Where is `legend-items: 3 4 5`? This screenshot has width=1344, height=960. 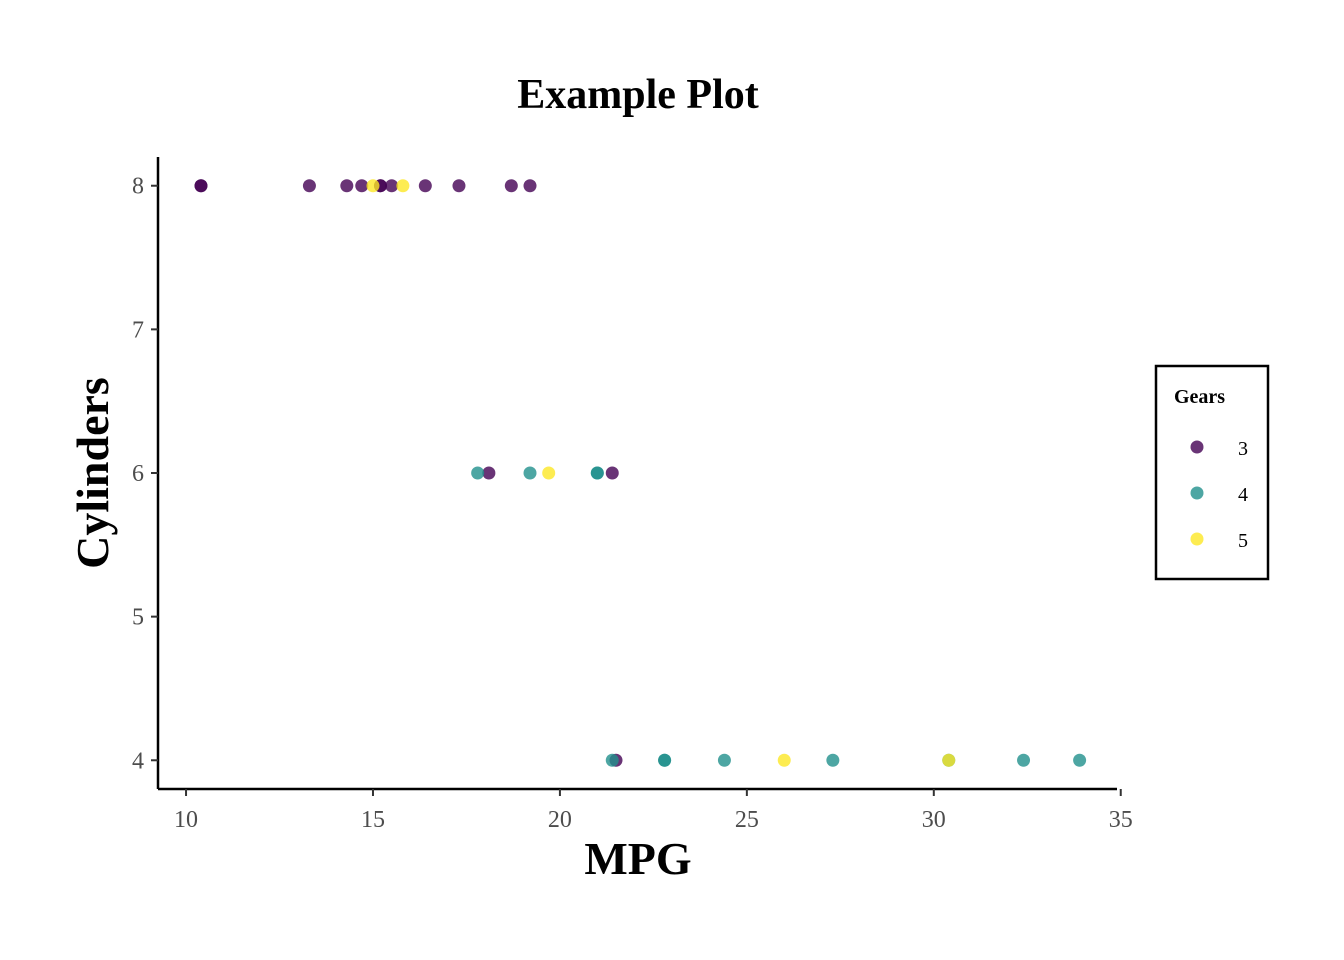
legend-items: 3 4 5 is located at coordinates (1219, 495).